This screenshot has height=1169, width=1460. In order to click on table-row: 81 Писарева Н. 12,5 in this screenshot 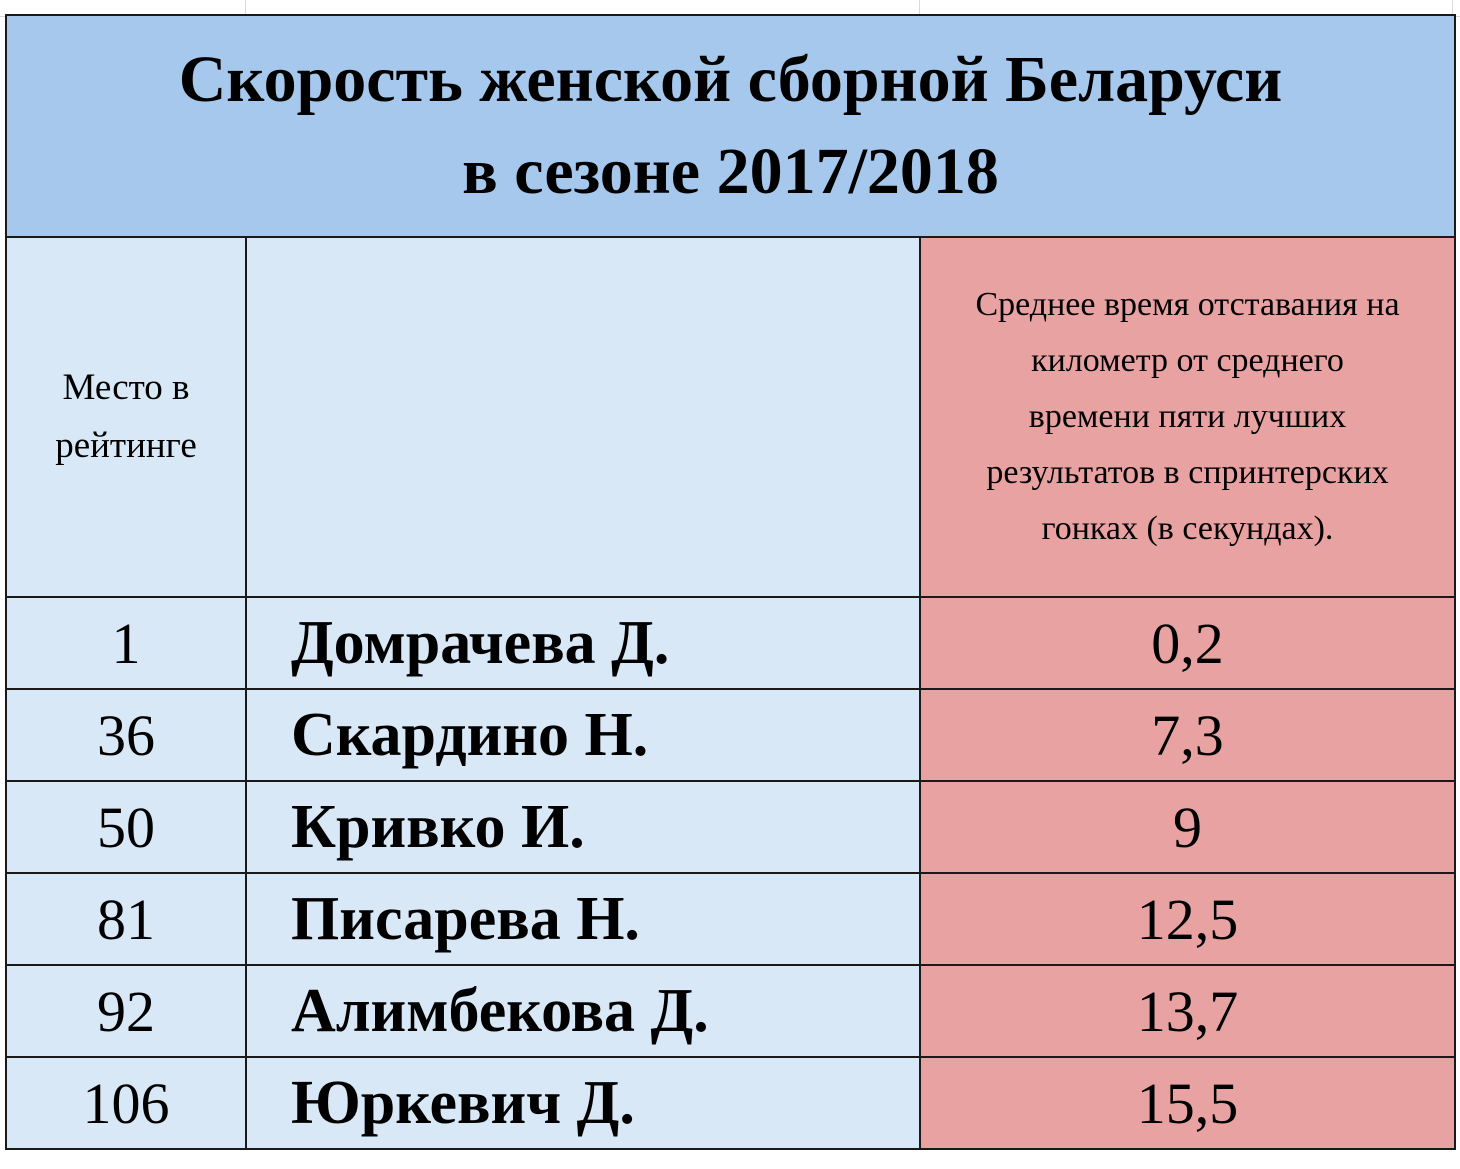, I will do `click(731, 919)`.